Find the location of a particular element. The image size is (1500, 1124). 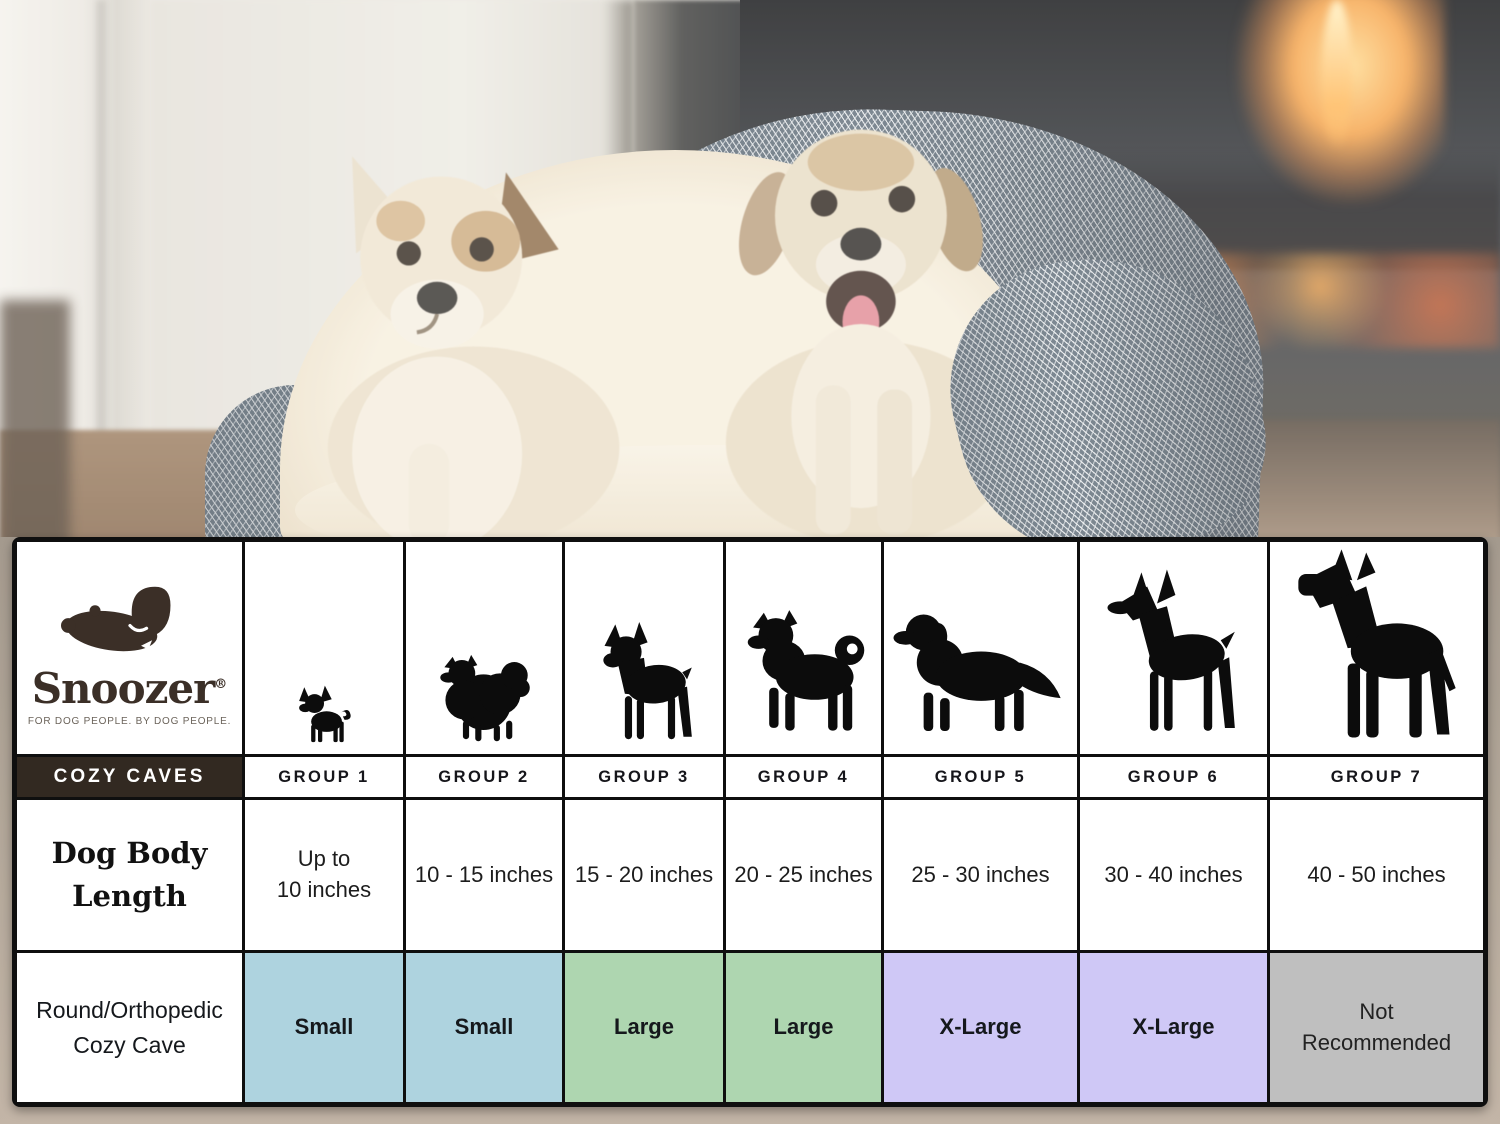

snoozer-dog-logo-icon is located at coordinates (115, 618).